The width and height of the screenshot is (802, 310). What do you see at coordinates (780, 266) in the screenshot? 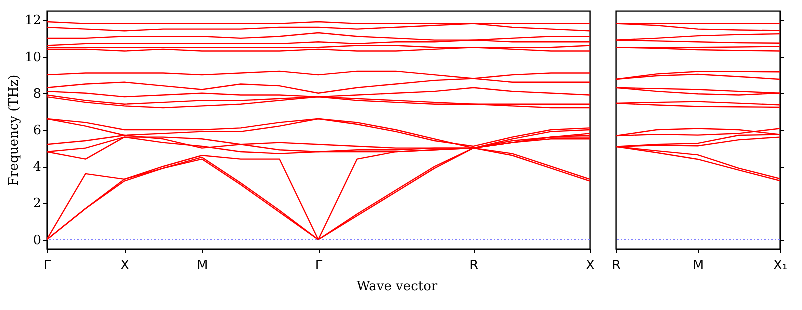
I see `x-tick-label: X₁` at bounding box center [780, 266].